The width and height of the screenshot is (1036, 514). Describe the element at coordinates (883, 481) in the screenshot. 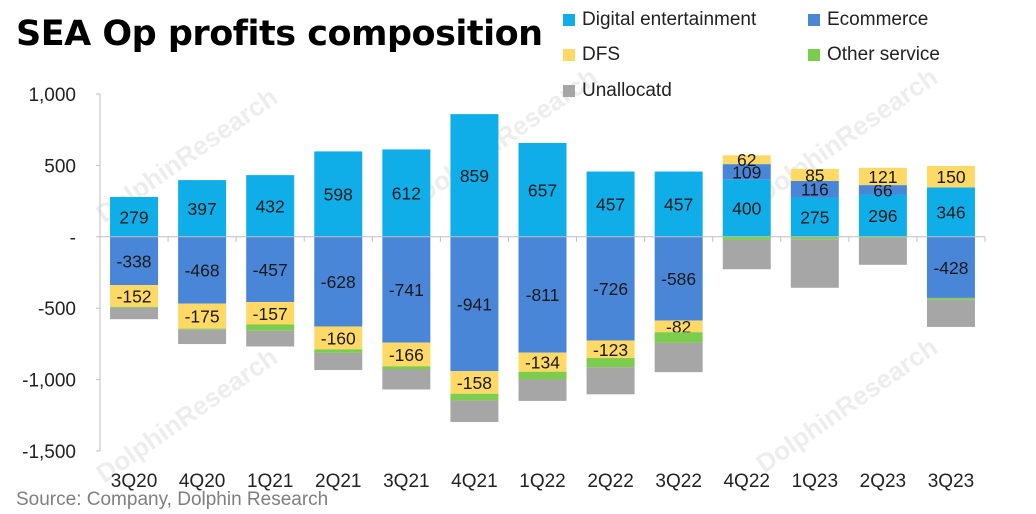

I see `x-tick-label: 2Q23` at that location.